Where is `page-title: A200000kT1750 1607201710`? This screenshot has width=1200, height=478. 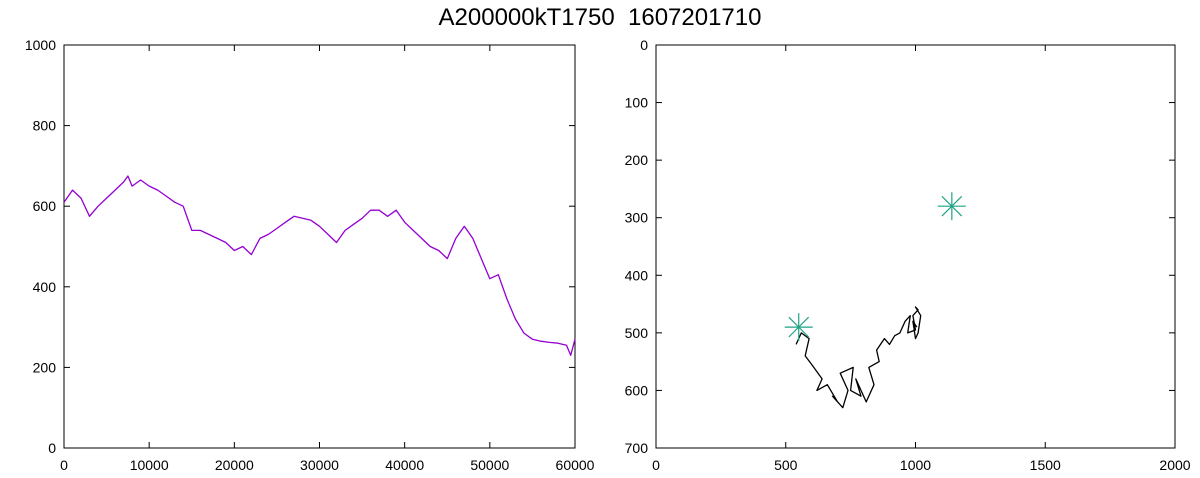 page-title: A200000kT1750 1607201710 is located at coordinates (600, 17).